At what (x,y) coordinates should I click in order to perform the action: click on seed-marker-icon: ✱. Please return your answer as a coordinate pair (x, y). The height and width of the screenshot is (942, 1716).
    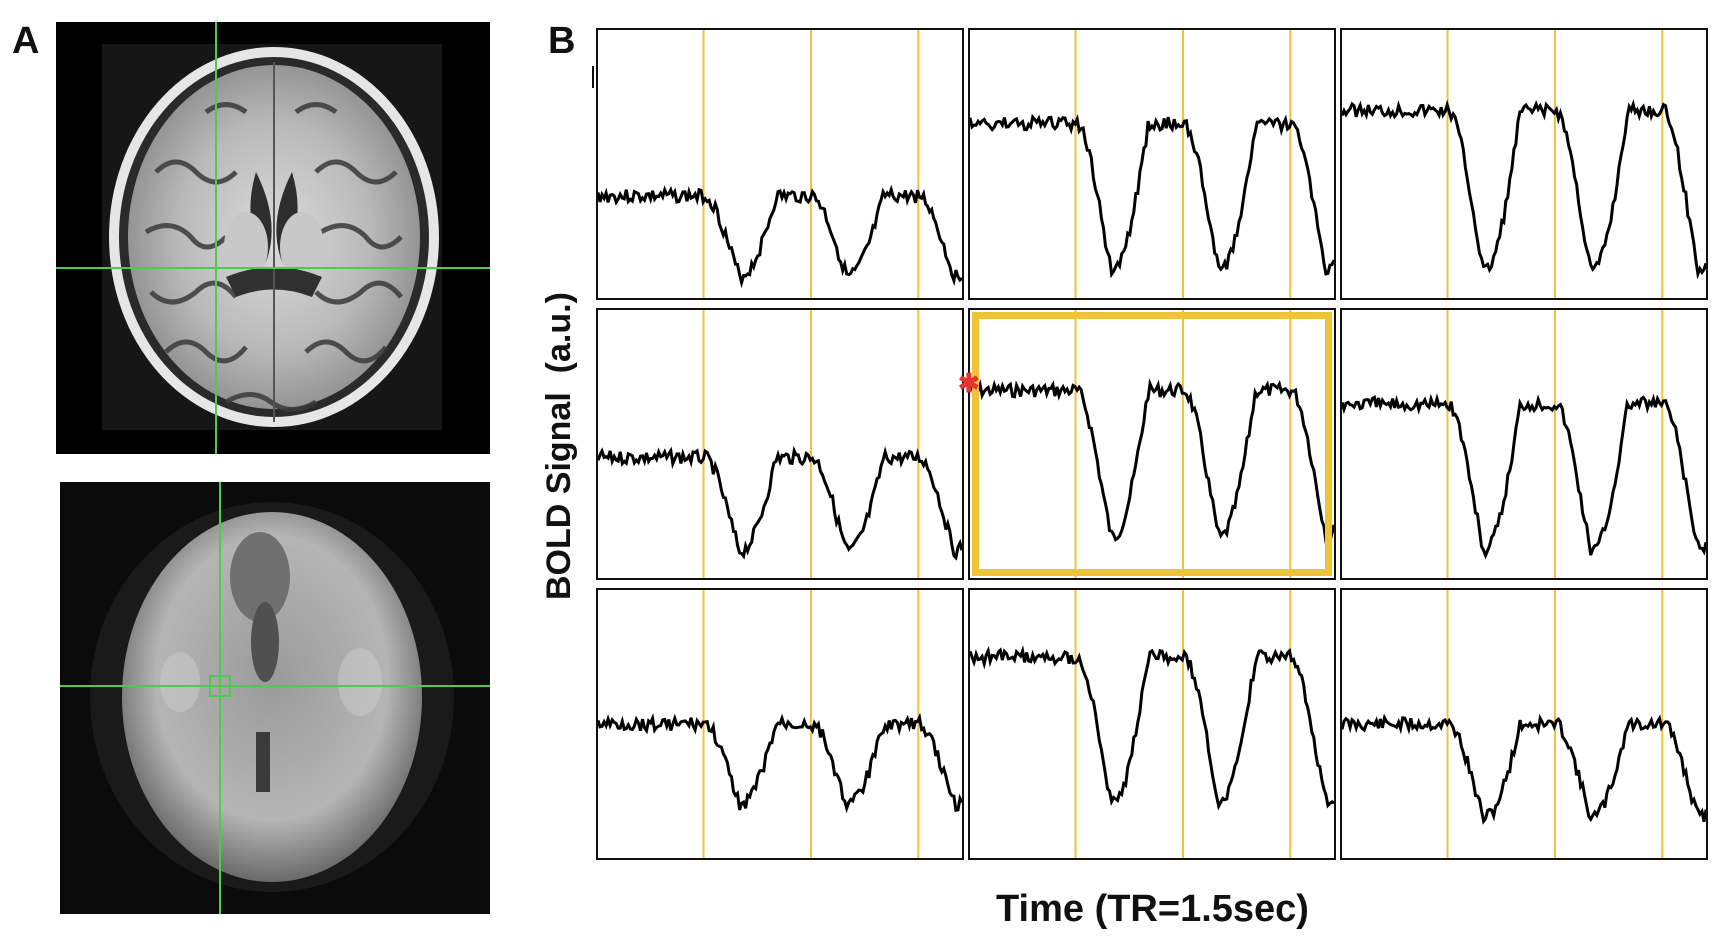
    Looking at the image, I should click on (969, 383).